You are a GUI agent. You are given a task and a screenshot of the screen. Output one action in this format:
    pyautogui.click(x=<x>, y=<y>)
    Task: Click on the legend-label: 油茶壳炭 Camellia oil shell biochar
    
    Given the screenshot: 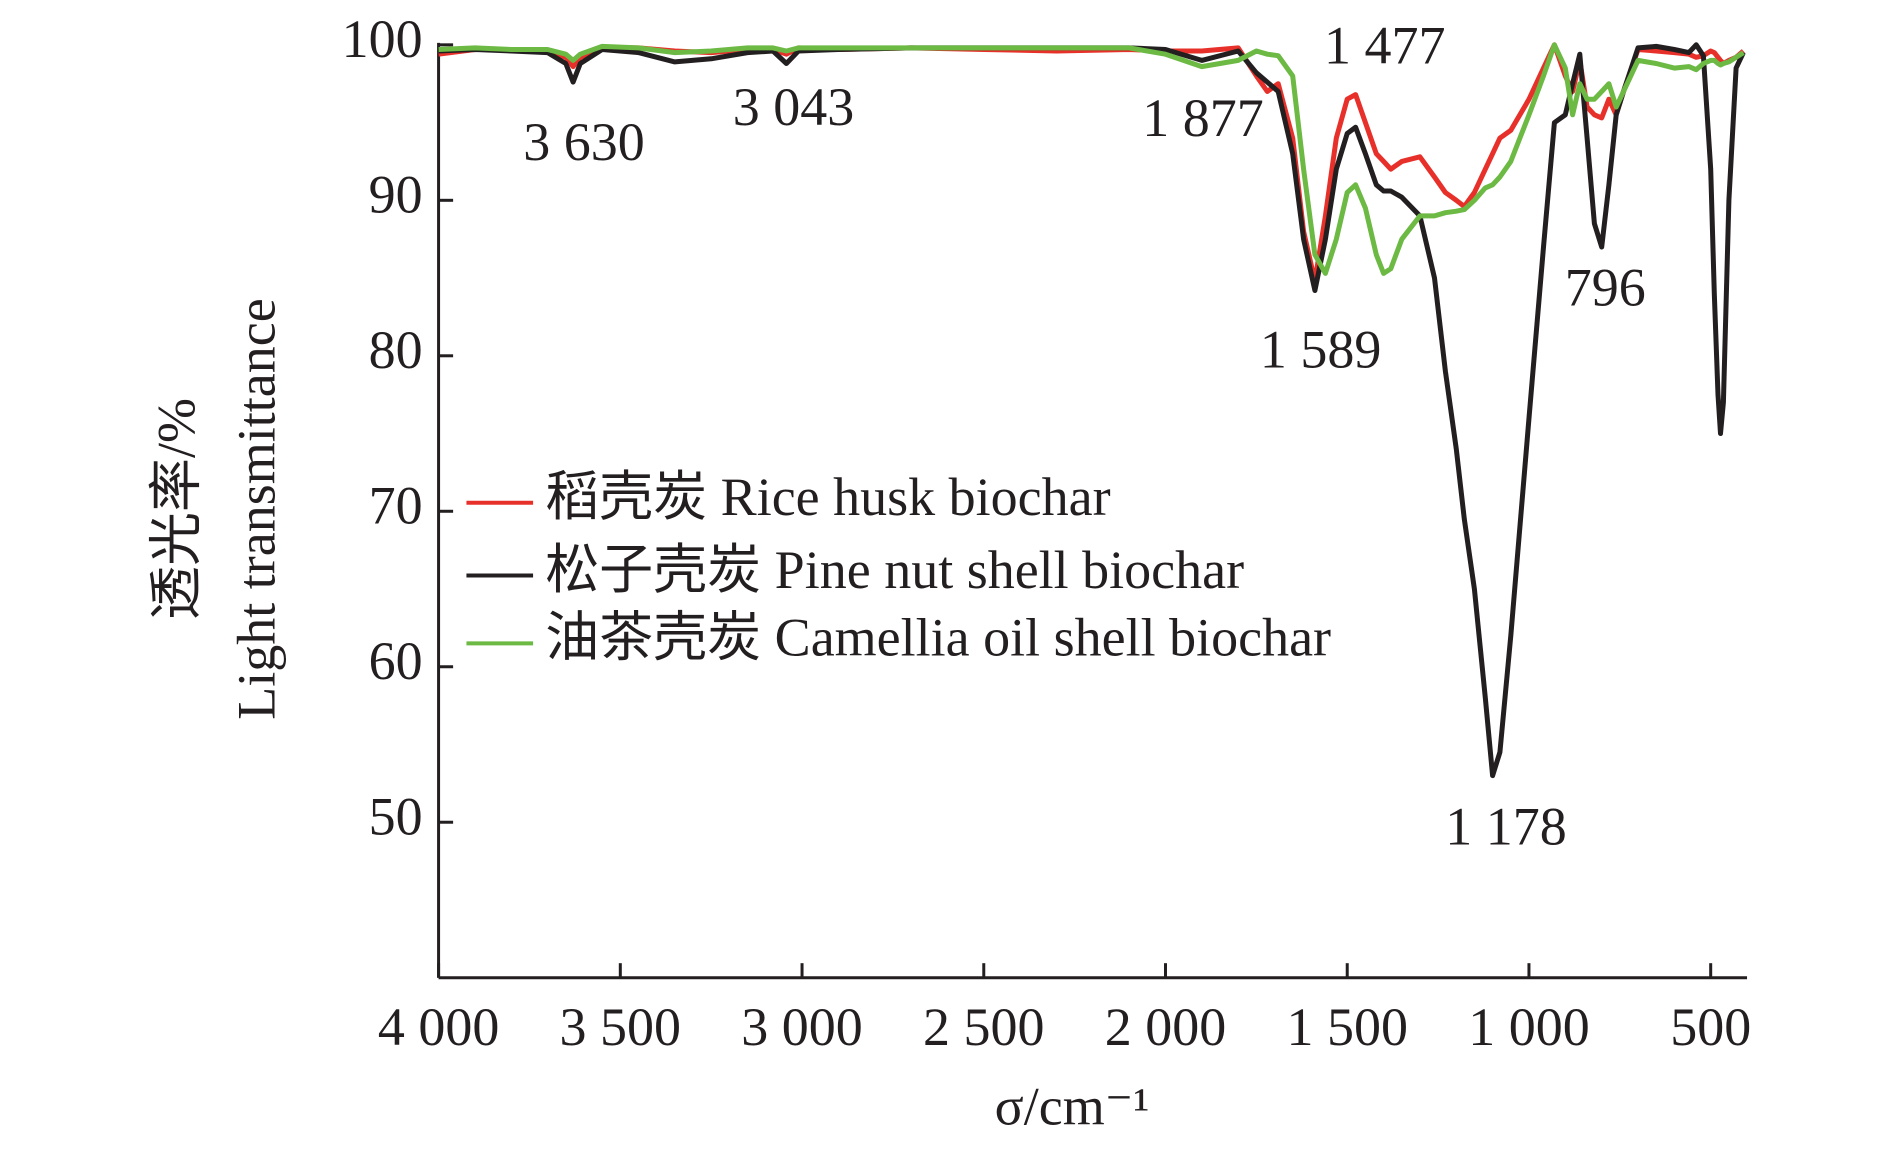 What is the action you would take?
    pyautogui.click(x=938, y=638)
    